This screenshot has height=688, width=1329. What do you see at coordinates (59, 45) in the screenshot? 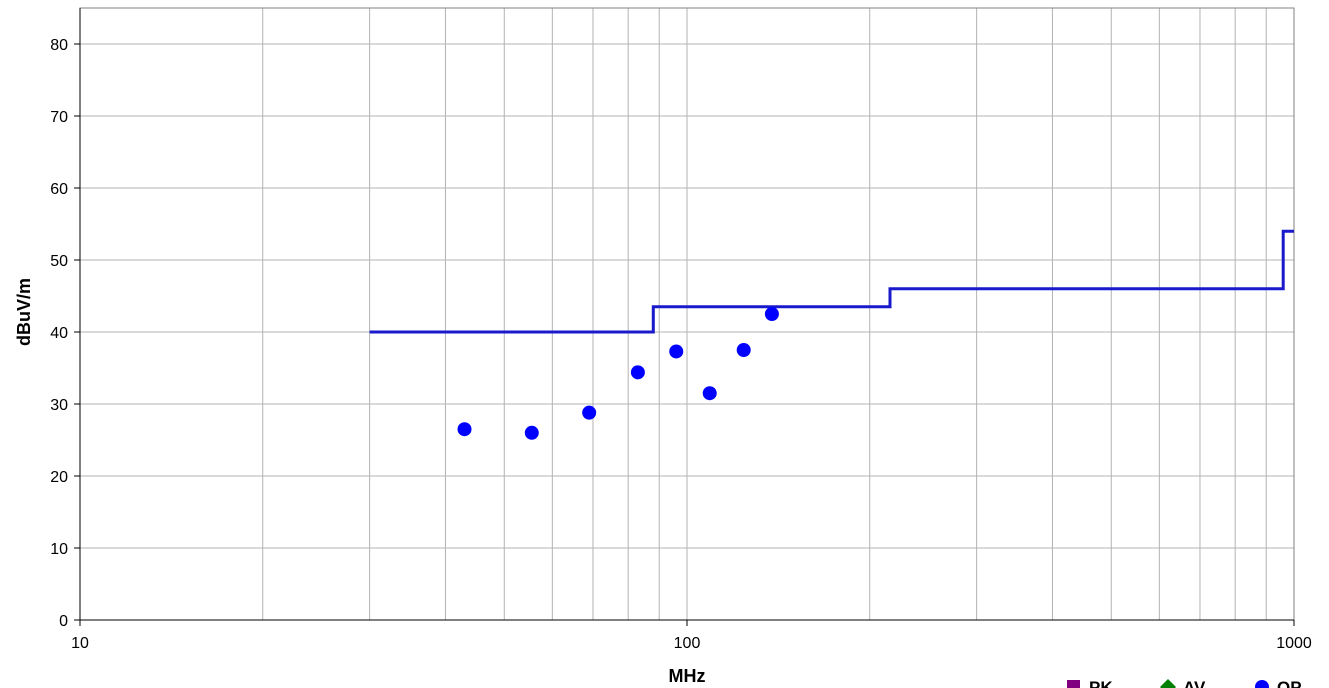
I see `y-tick-label: 80` at bounding box center [59, 45].